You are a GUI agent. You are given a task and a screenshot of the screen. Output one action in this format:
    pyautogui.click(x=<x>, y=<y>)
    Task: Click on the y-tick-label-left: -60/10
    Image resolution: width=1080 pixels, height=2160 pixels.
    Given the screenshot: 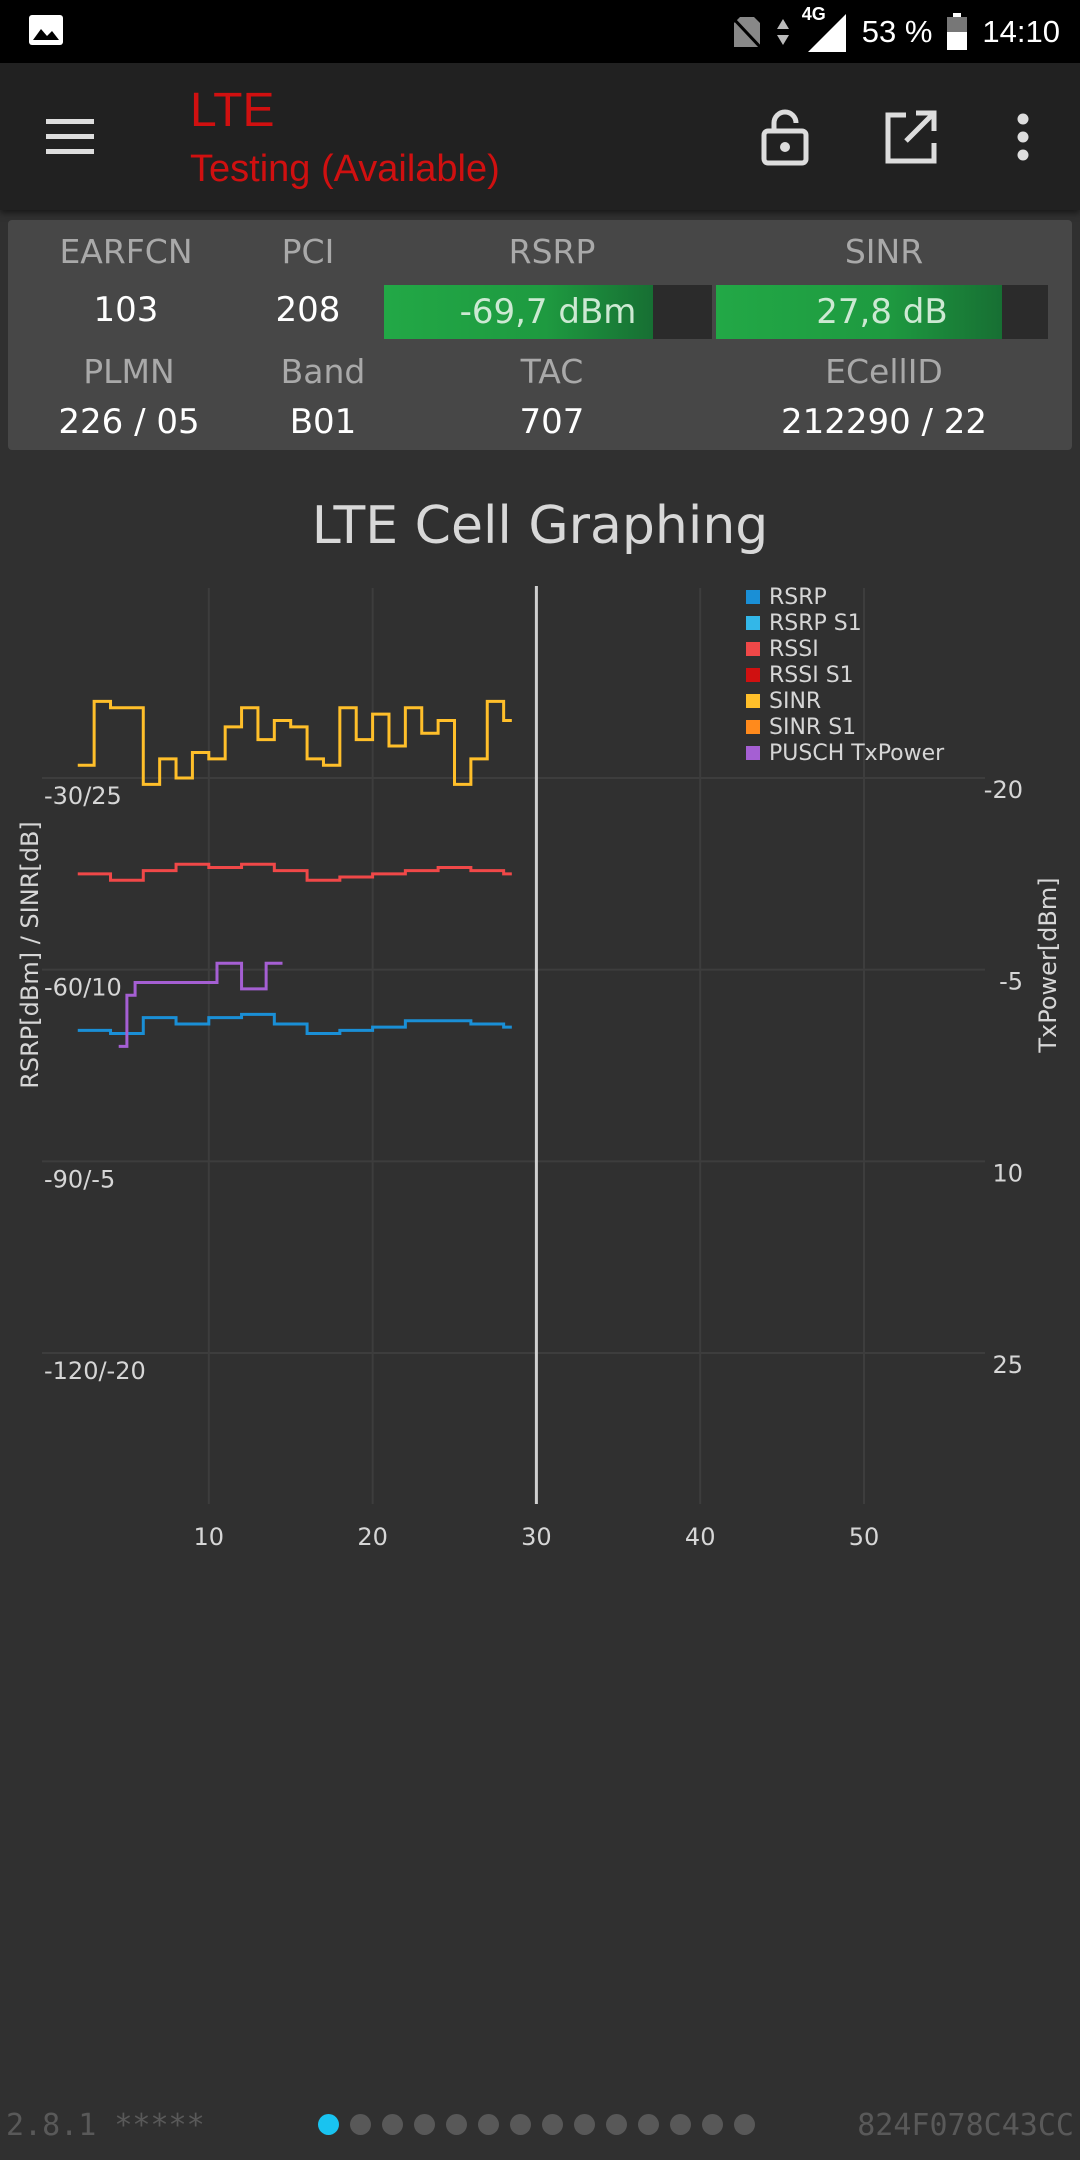 What is the action you would take?
    pyautogui.click(x=83, y=988)
    